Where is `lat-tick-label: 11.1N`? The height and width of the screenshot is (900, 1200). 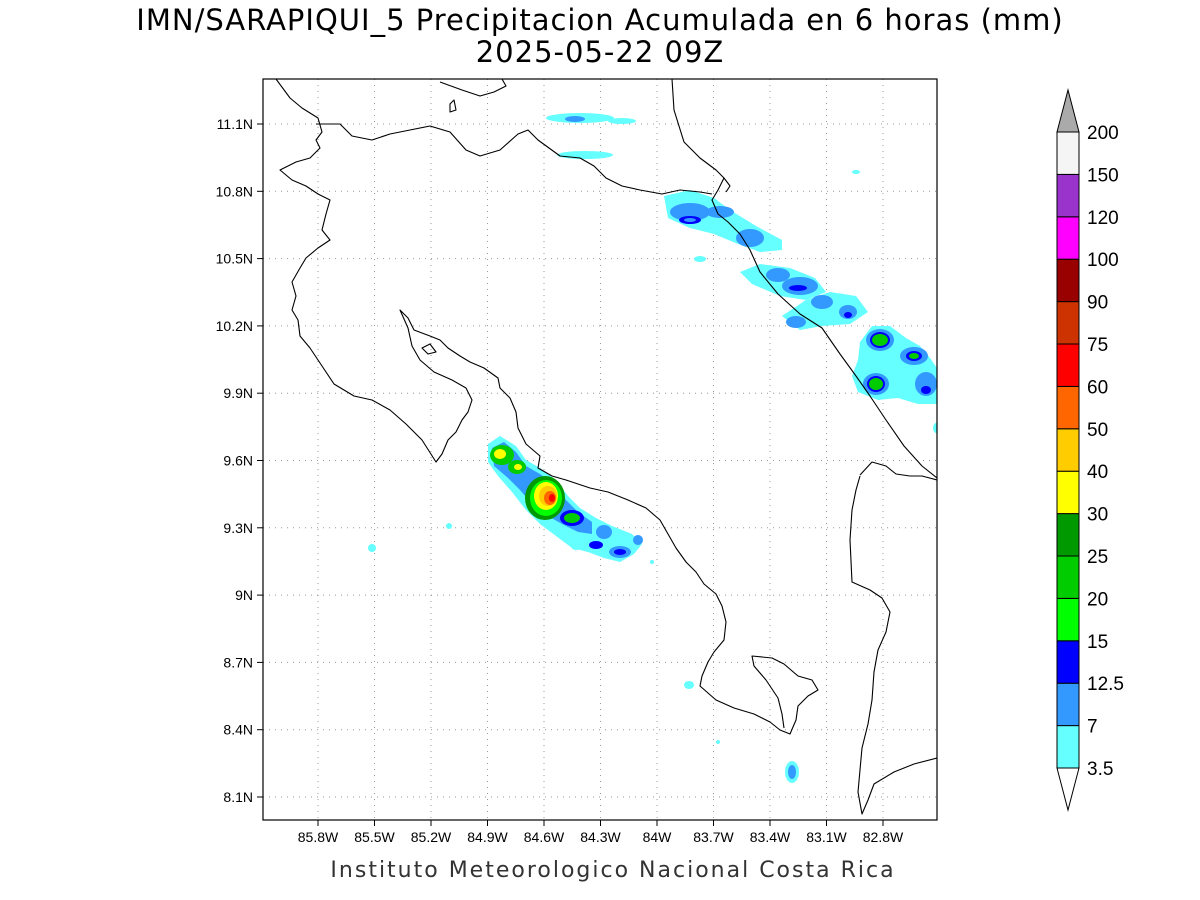 lat-tick-label: 11.1N is located at coordinates (235, 124).